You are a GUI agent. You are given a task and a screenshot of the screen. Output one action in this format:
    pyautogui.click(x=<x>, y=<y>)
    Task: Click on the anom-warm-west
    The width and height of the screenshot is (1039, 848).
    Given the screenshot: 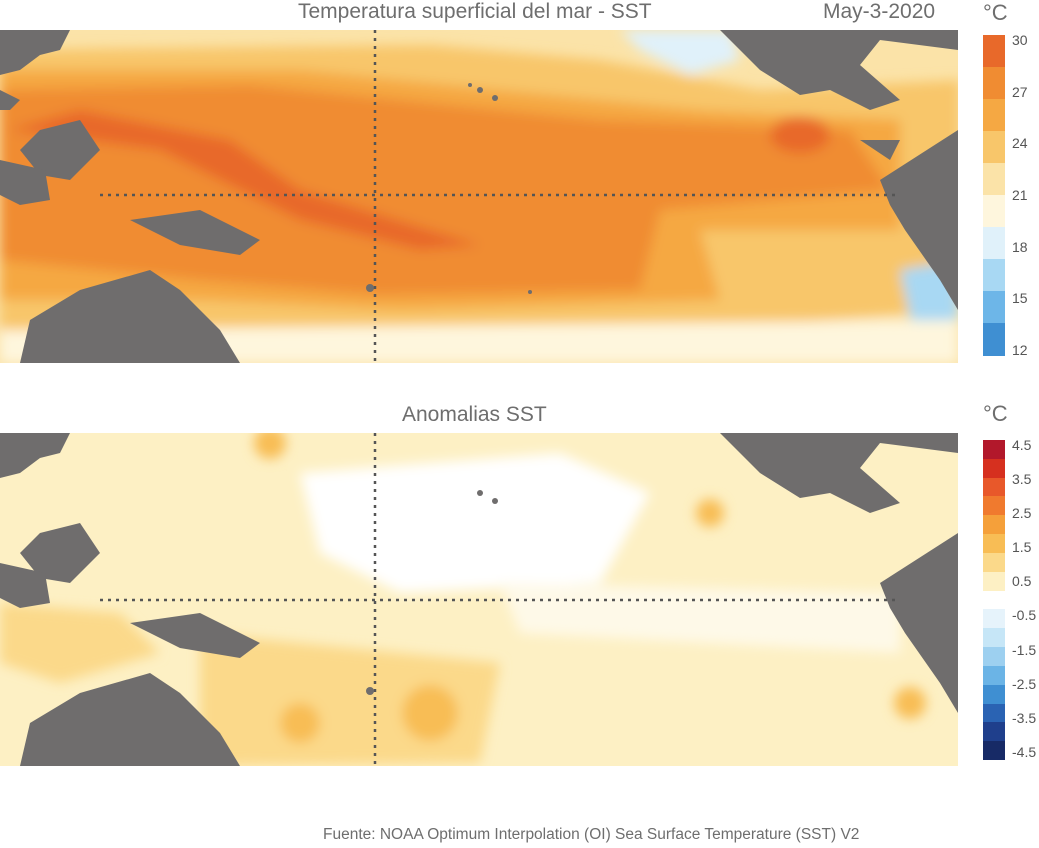 What is the action you would take?
    pyautogui.click(x=80, y=643)
    